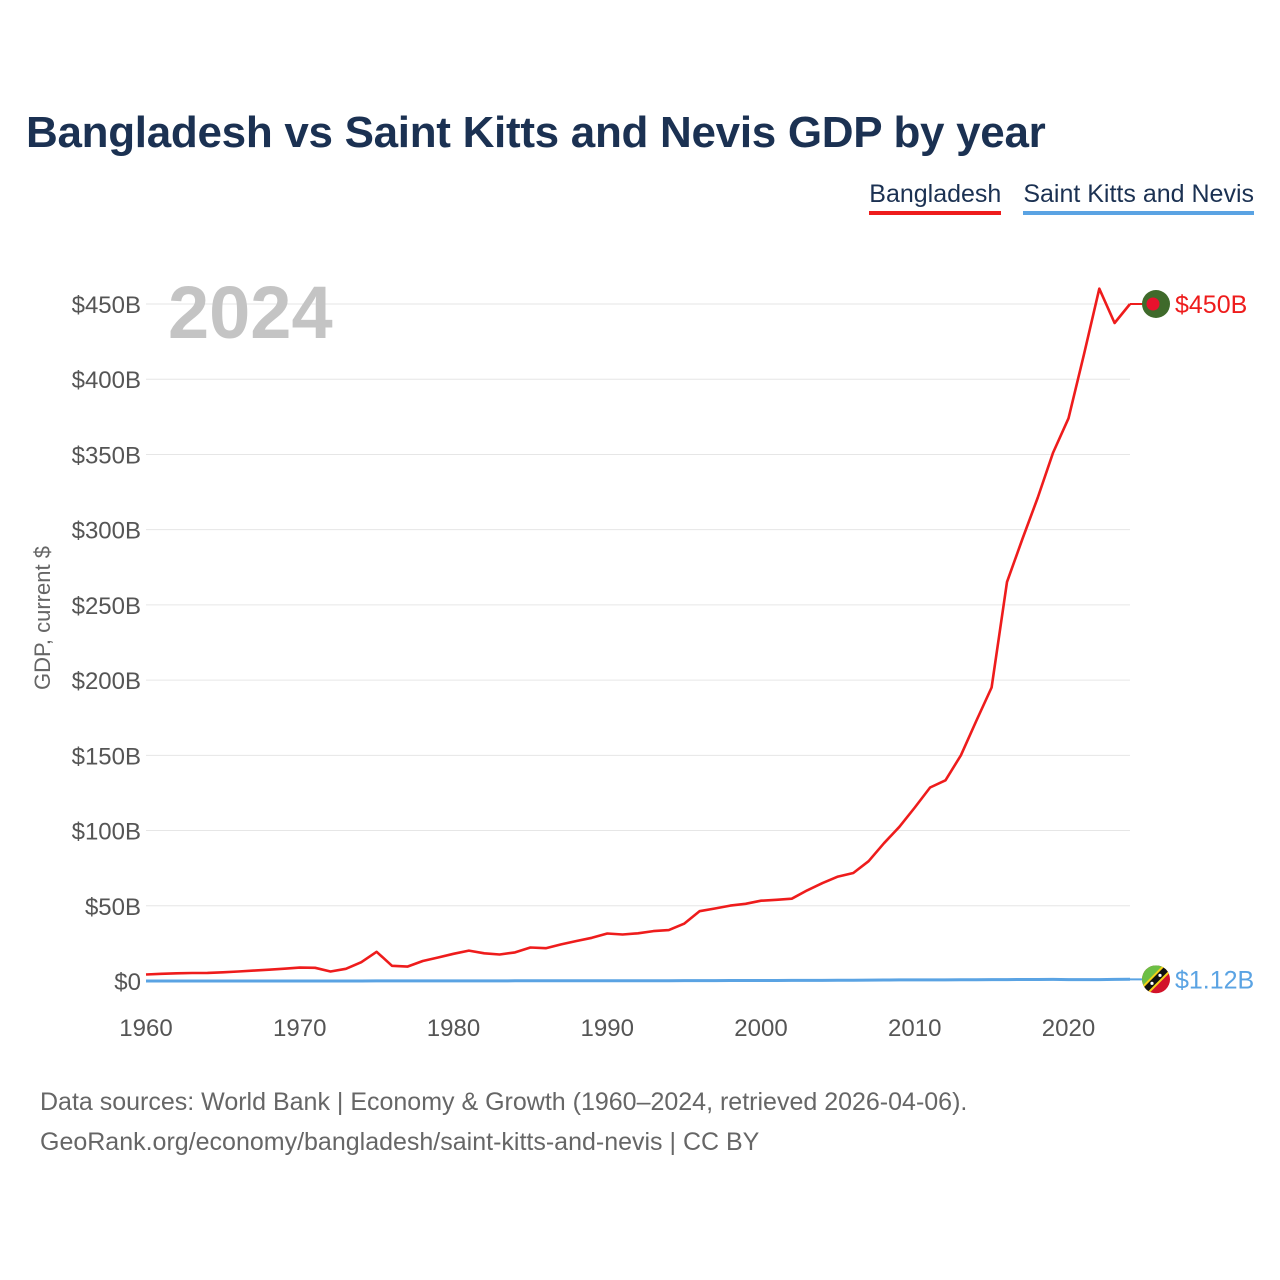  What do you see at coordinates (453, 1028) in the screenshot?
I see `x-tick-label: 1980` at bounding box center [453, 1028].